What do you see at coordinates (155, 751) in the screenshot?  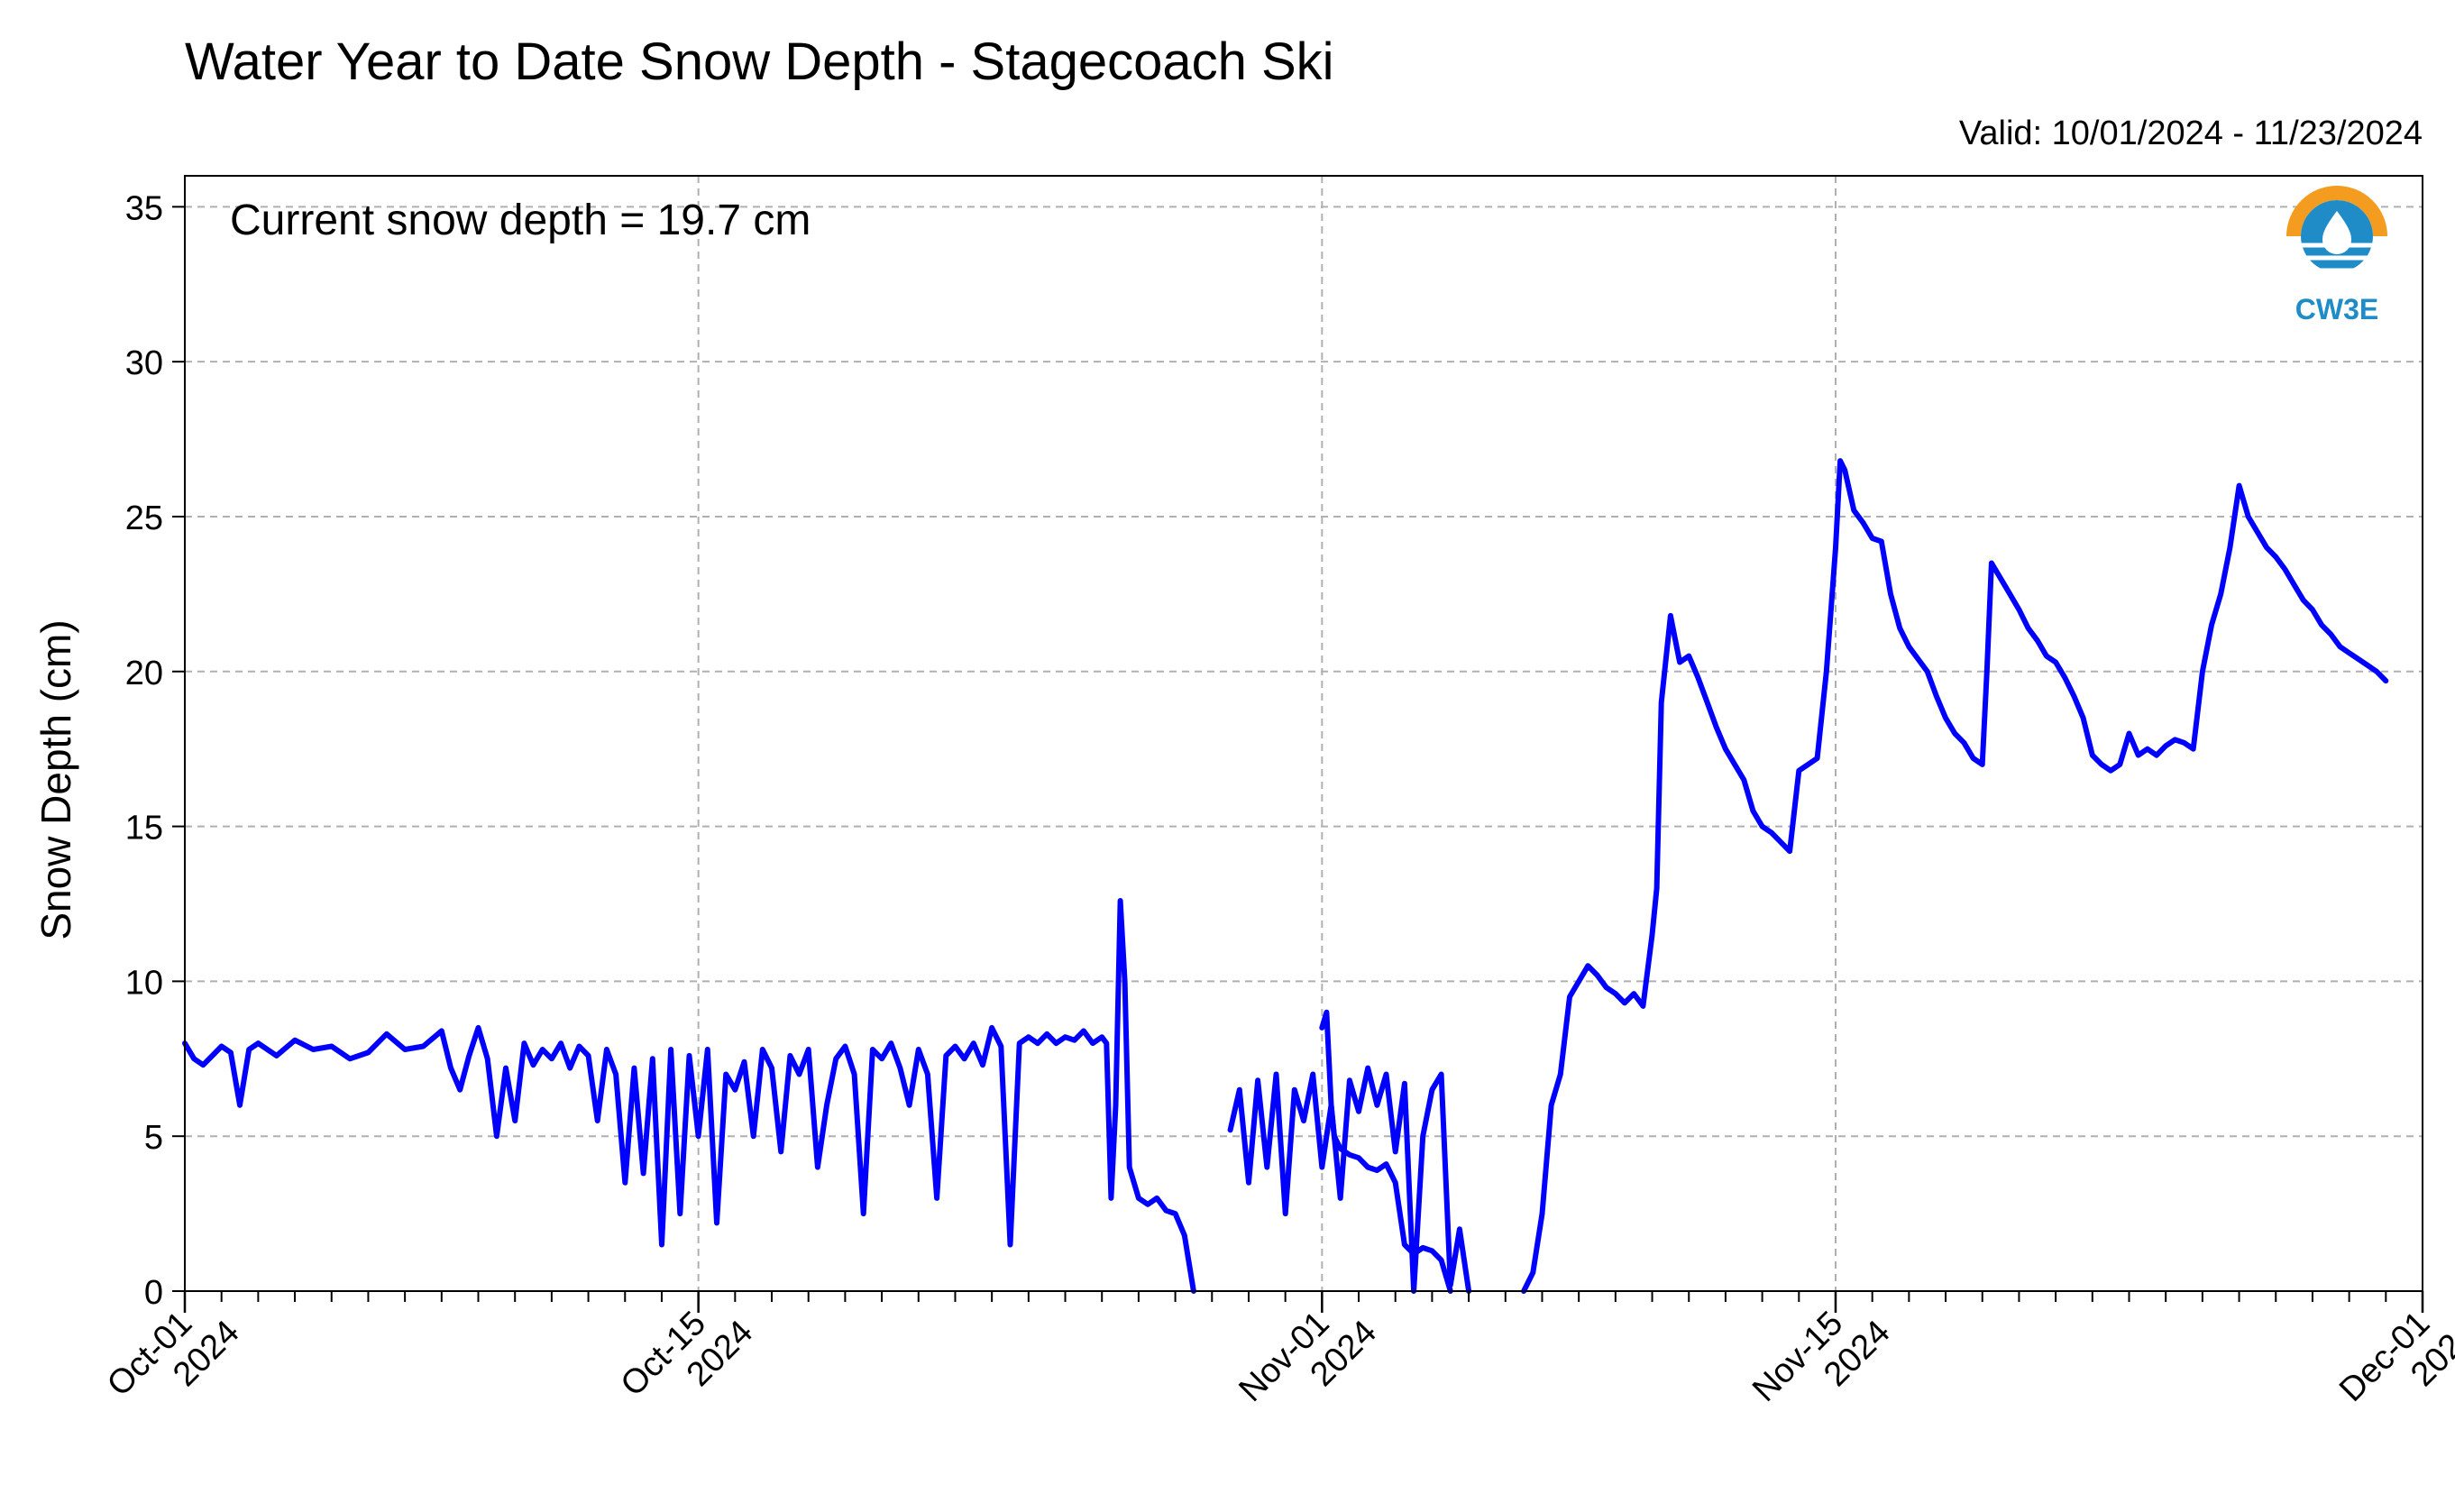 I see `y-axis: 0 5 10 15 20 25 30 35` at bounding box center [155, 751].